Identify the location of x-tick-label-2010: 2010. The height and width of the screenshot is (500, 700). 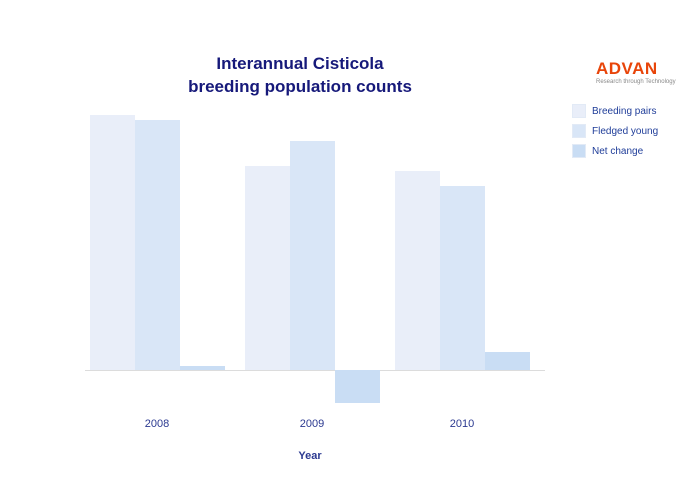
(462, 424).